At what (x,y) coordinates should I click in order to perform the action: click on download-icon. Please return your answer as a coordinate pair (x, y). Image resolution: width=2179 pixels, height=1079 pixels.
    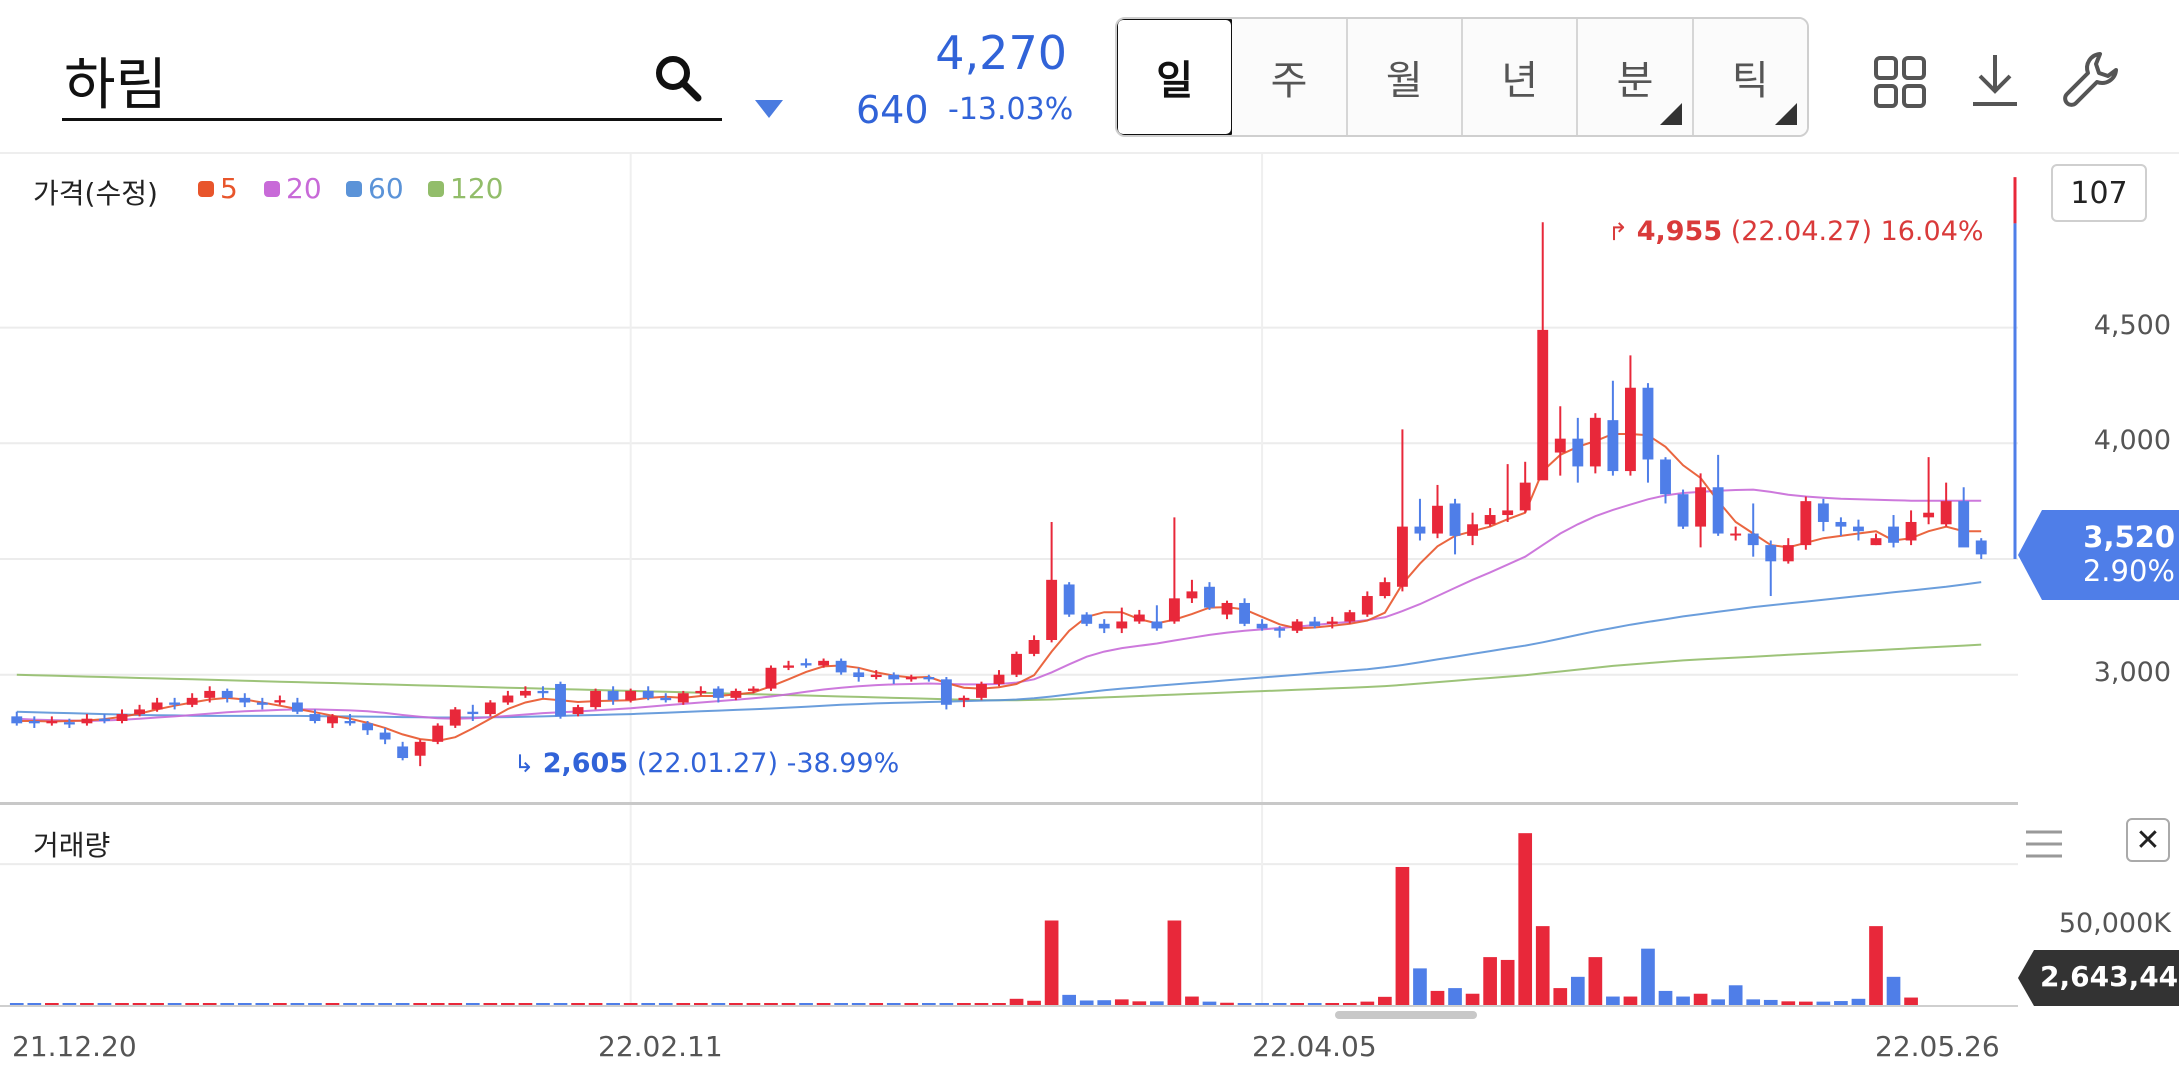
    Looking at the image, I should click on (1995, 80).